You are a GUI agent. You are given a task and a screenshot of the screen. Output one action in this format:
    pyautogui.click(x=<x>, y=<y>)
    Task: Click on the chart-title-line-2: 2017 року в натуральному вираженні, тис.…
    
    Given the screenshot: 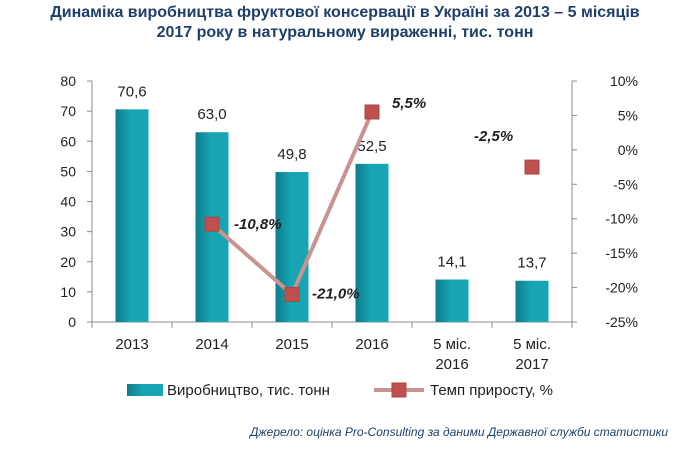 What is the action you would take?
    pyautogui.click(x=345, y=32)
    